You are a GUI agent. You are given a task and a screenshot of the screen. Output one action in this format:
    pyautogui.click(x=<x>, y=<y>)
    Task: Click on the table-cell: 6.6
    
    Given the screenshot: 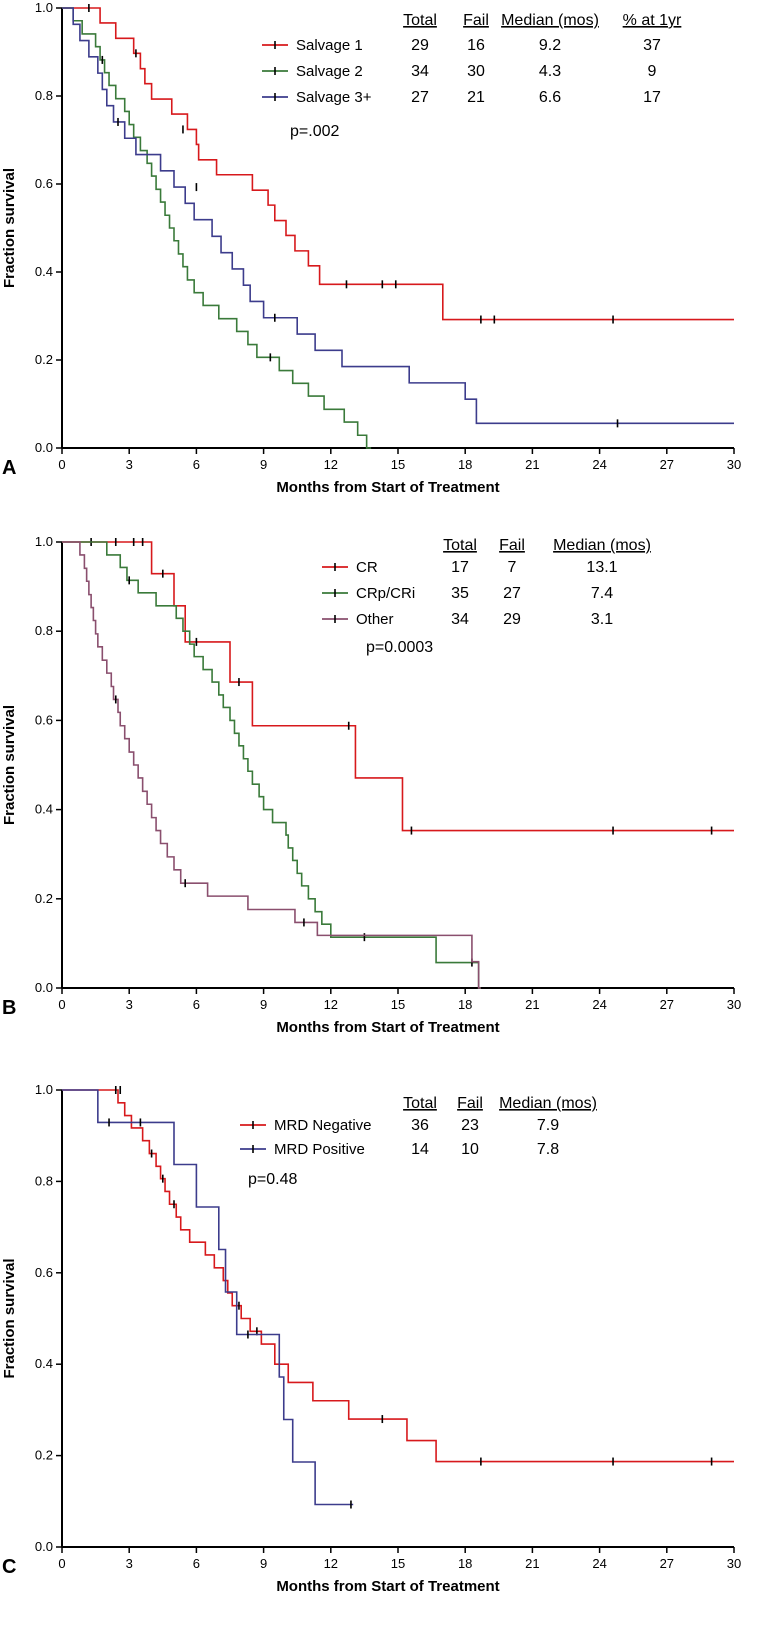 What is the action you would take?
    pyautogui.click(x=550, y=97)
    